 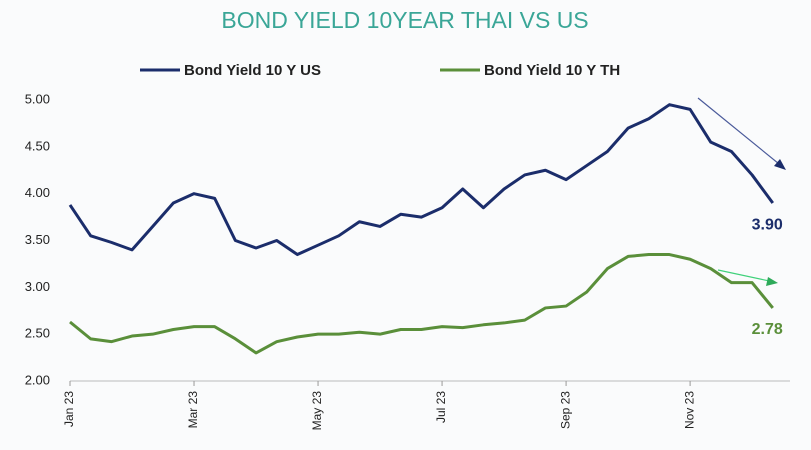 What do you see at coordinates (193, 410) in the screenshot?
I see `x-tick-label: Mar 23` at bounding box center [193, 410].